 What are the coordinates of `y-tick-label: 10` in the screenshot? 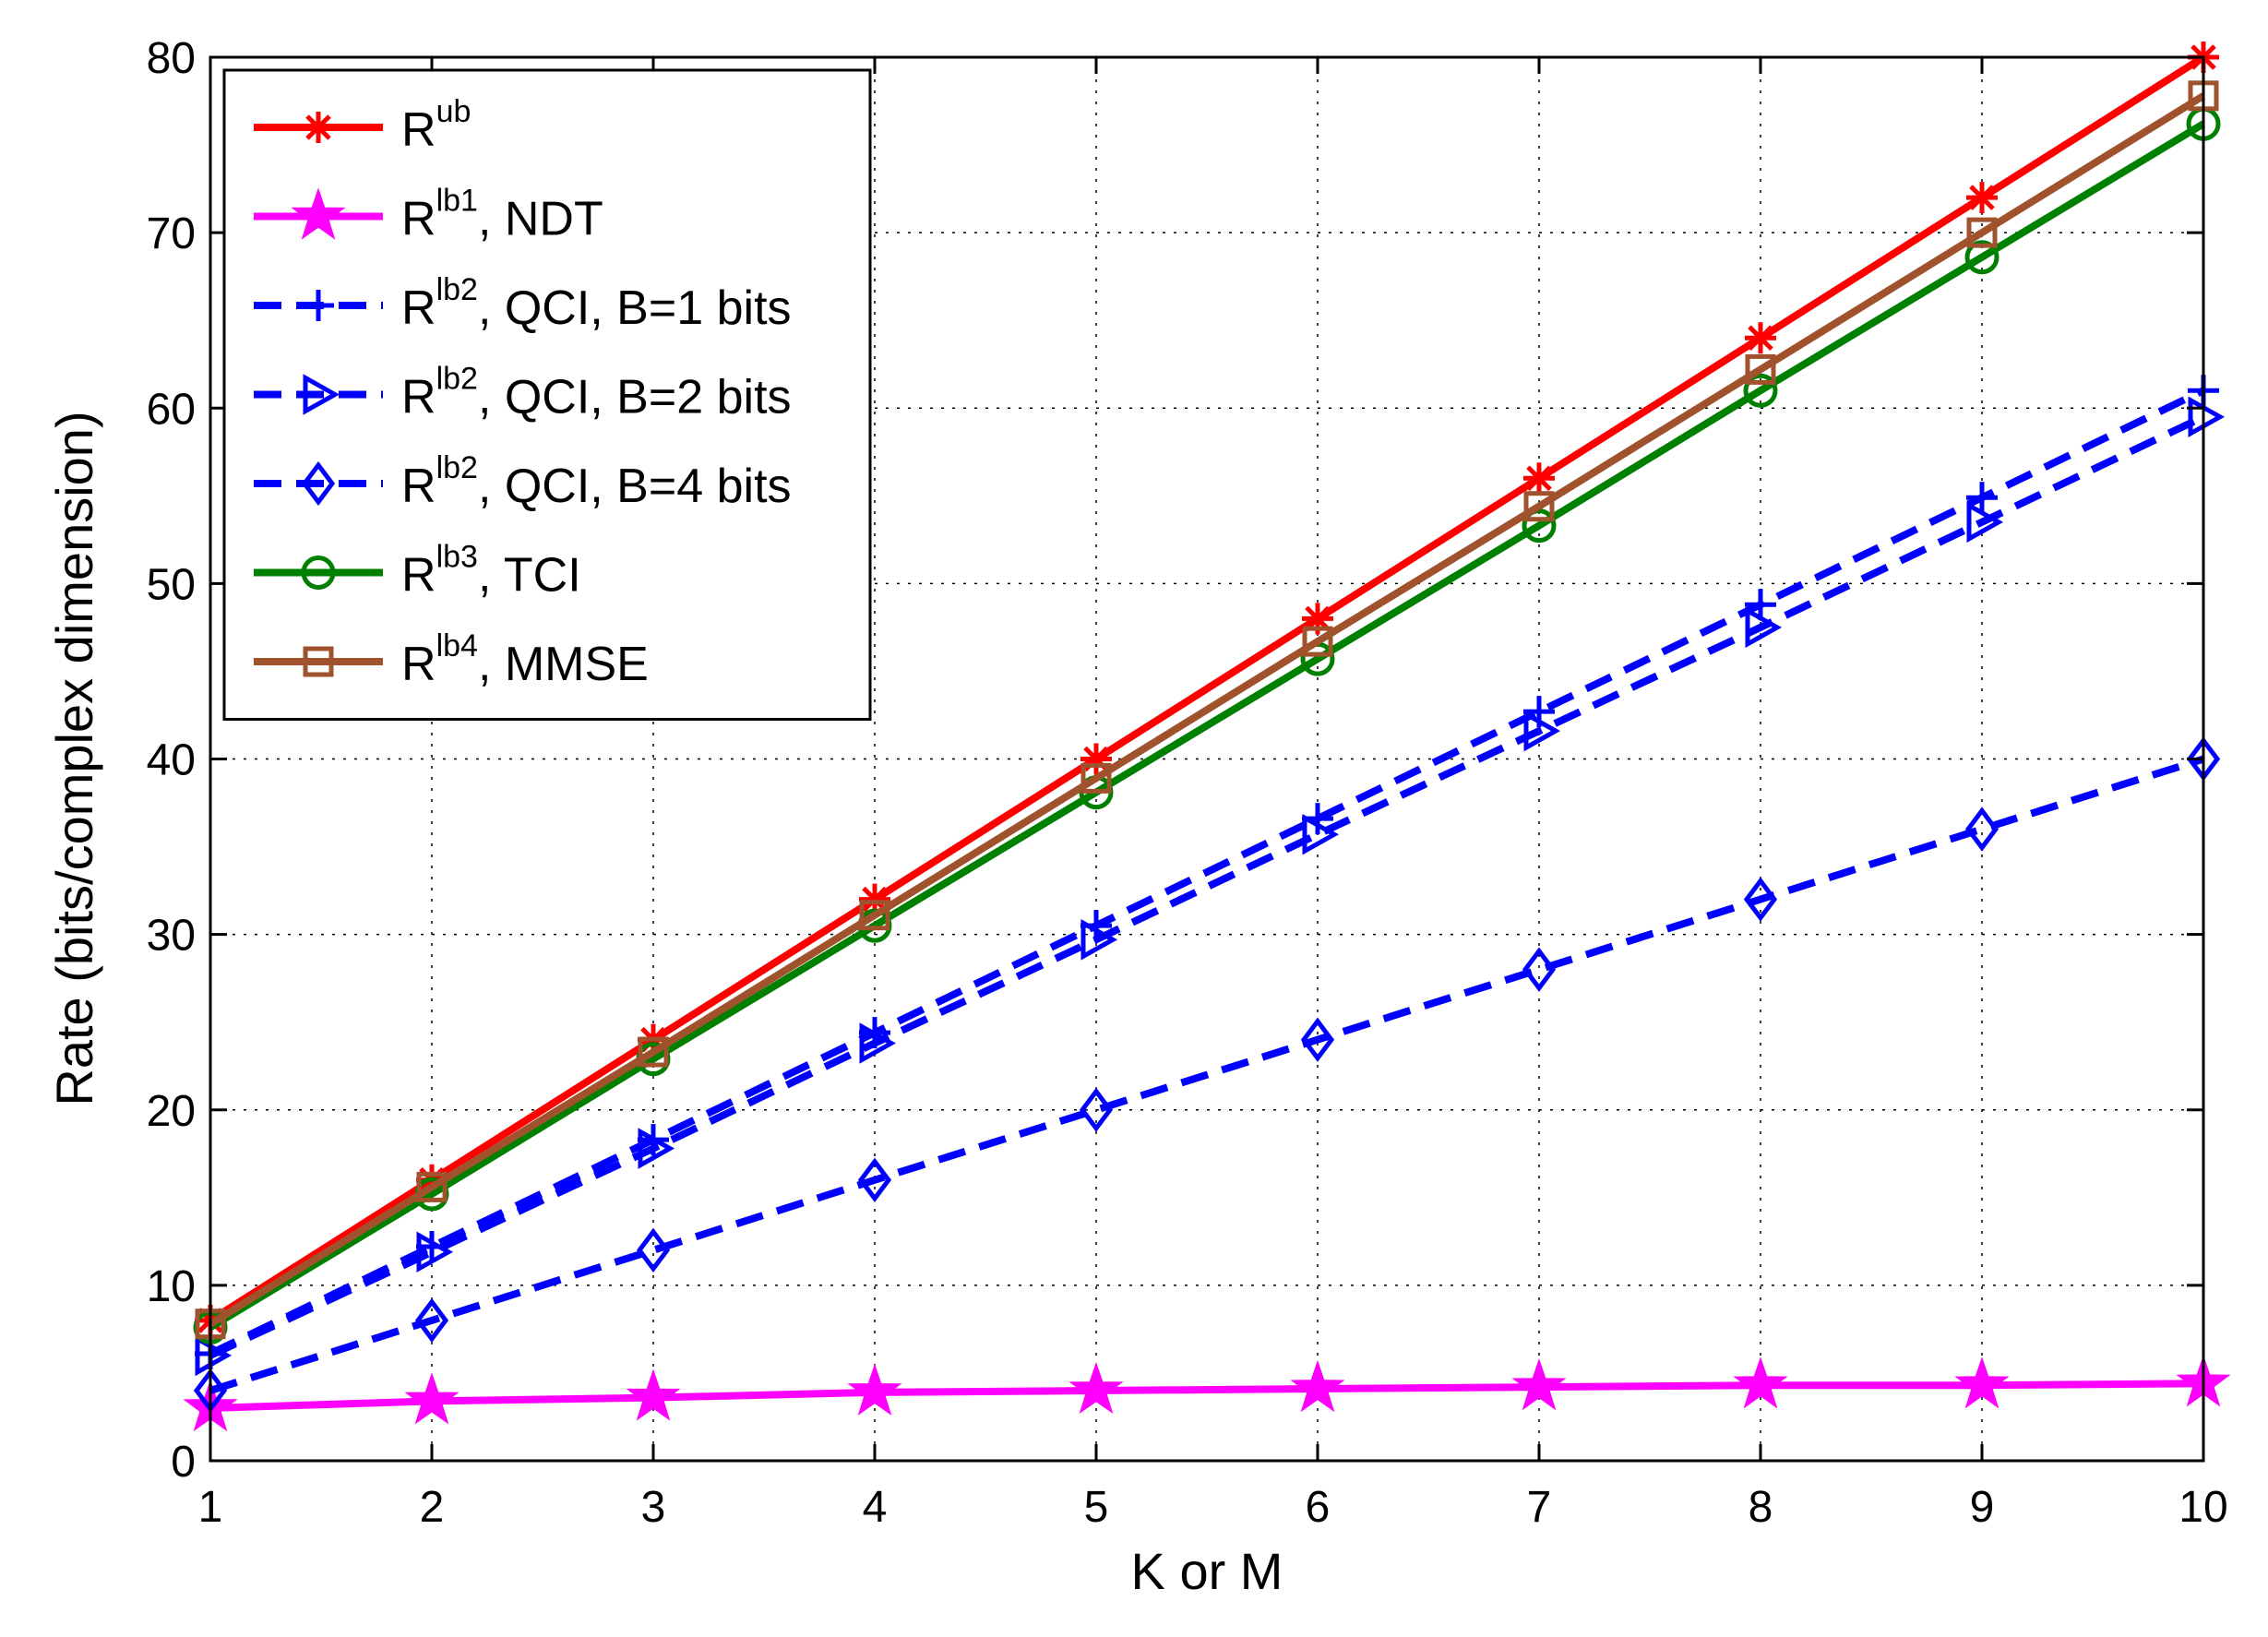 It's located at (171, 1287).